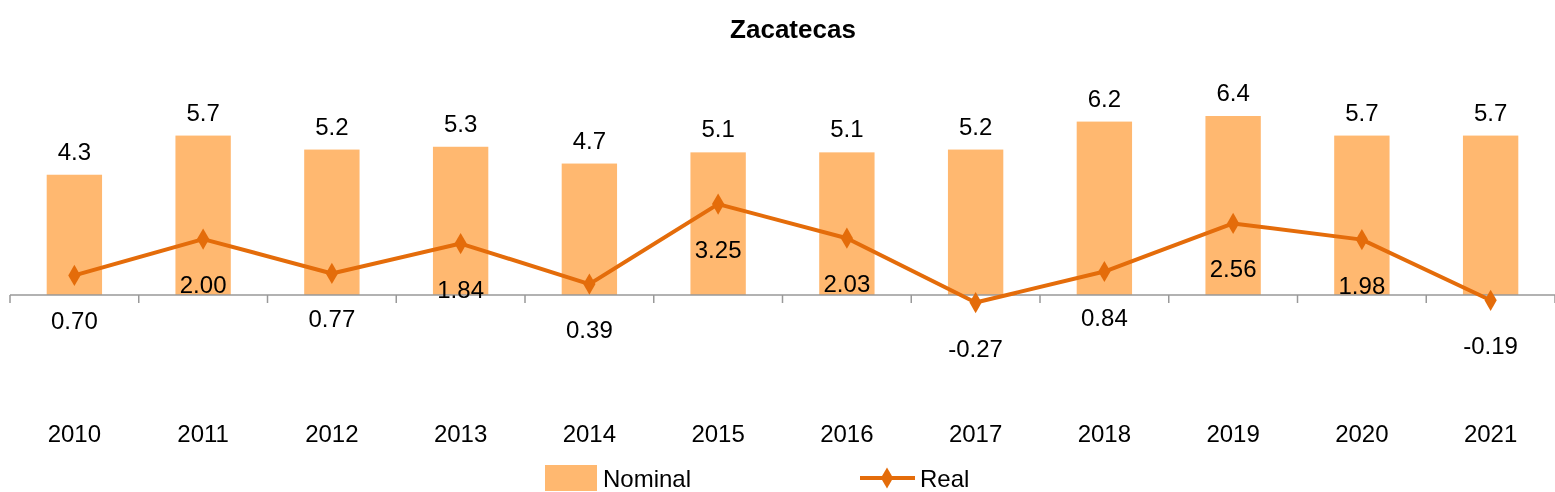  I want to click on x-tick-label: 2017, so click(975, 433).